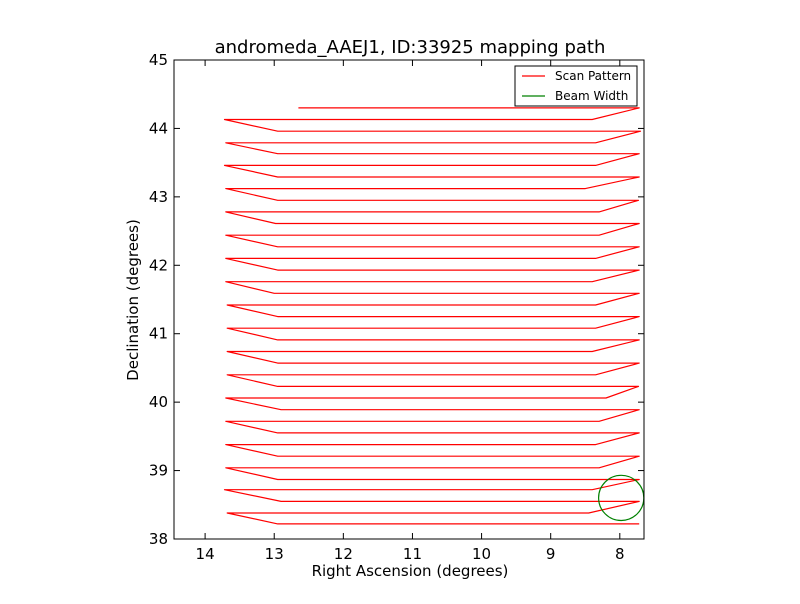  Describe the element at coordinates (158, 128) in the screenshot. I see `y-tick-label: 44` at that location.